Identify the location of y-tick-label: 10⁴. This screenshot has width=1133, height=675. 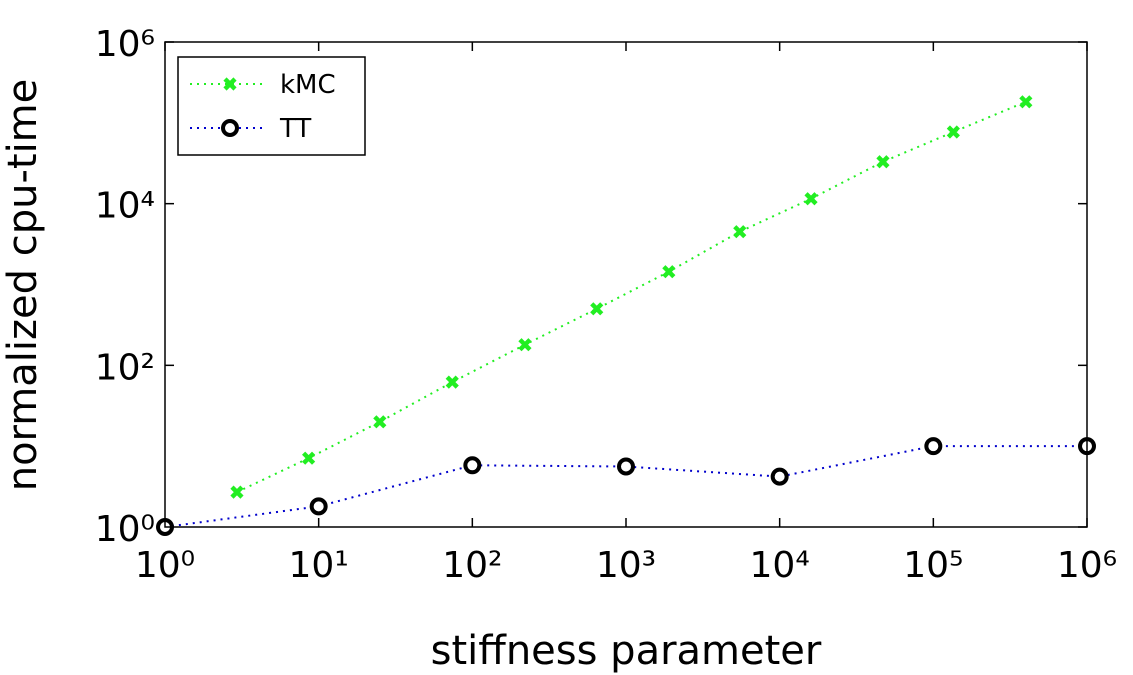
(125, 206).